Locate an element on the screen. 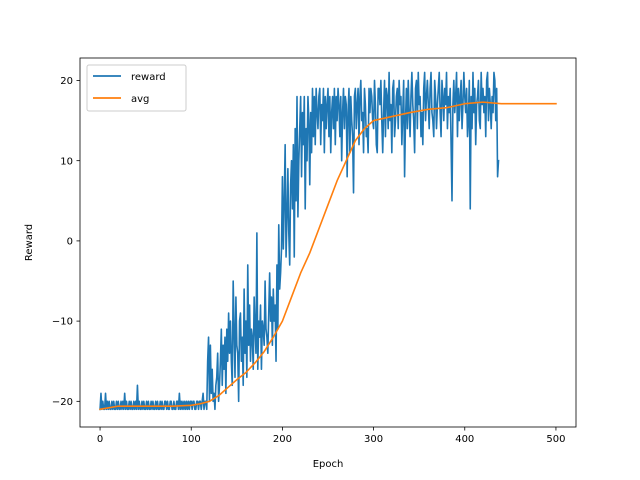  x-tick-label: 500 is located at coordinates (555, 439).